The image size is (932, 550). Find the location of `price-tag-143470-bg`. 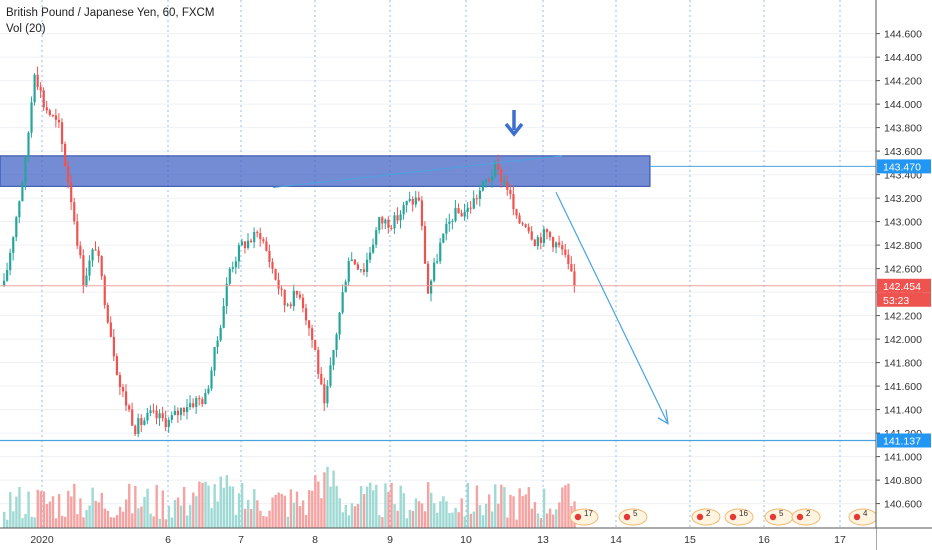

price-tag-143470-bg is located at coordinates (904, 166).